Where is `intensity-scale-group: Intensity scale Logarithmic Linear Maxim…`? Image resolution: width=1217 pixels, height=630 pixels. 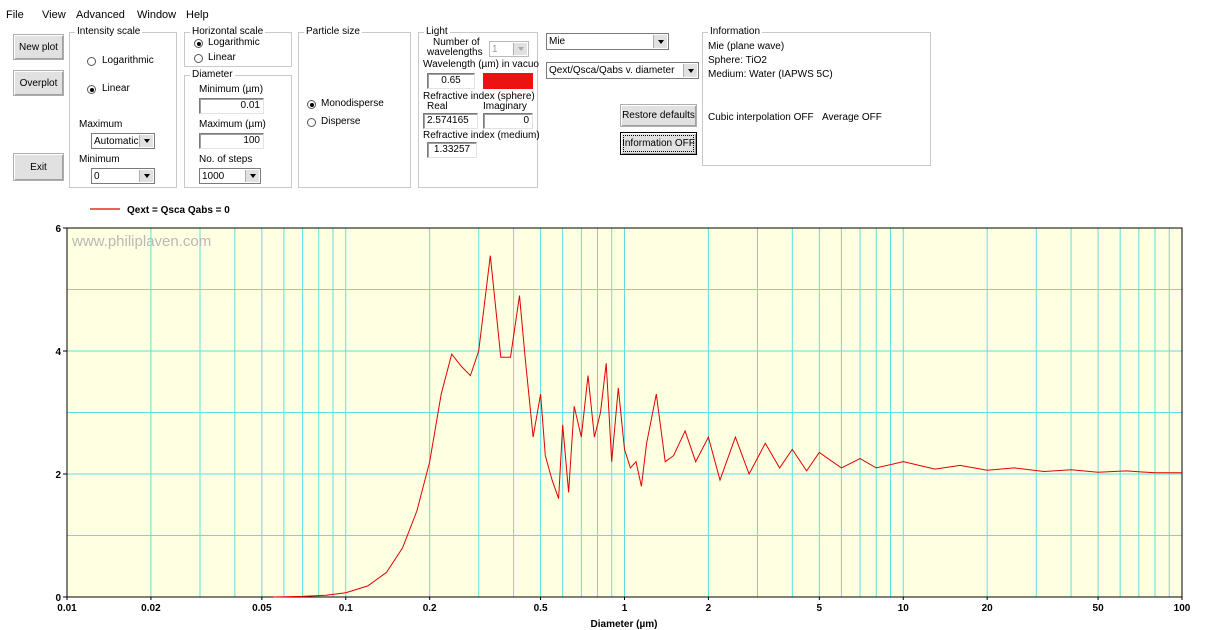
intensity-scale-group: Intensity scale Logarithmic Linear Maxim… is located at coordinates (123, 107).